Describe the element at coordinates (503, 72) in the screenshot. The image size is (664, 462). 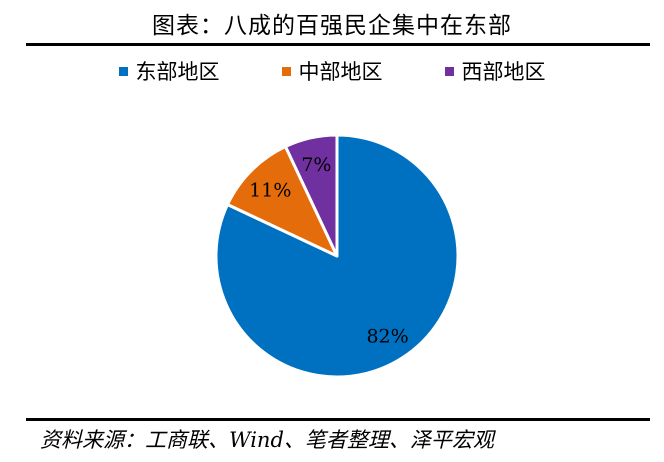
I see `legend-label-west: 西部地区` at that location.